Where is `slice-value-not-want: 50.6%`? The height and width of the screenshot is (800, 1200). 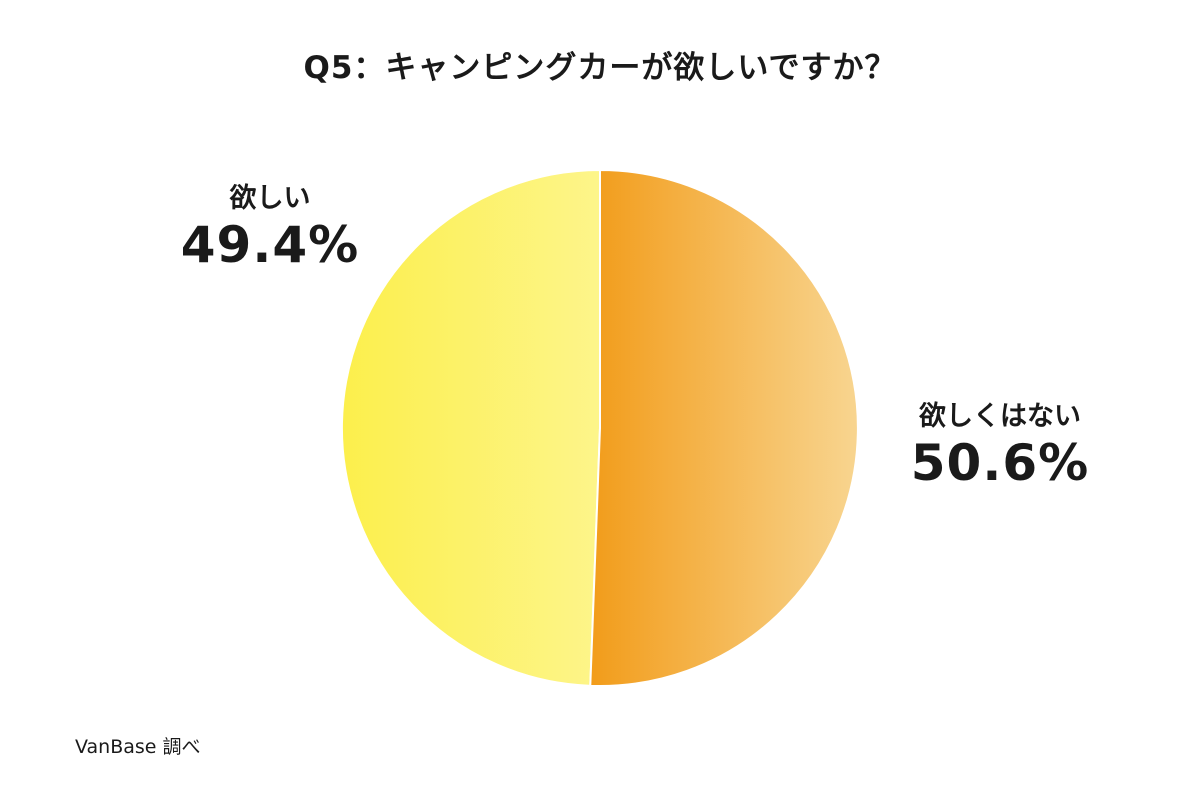
slice-value-not-want: 50.6% is located at coordinates (1000, 463).